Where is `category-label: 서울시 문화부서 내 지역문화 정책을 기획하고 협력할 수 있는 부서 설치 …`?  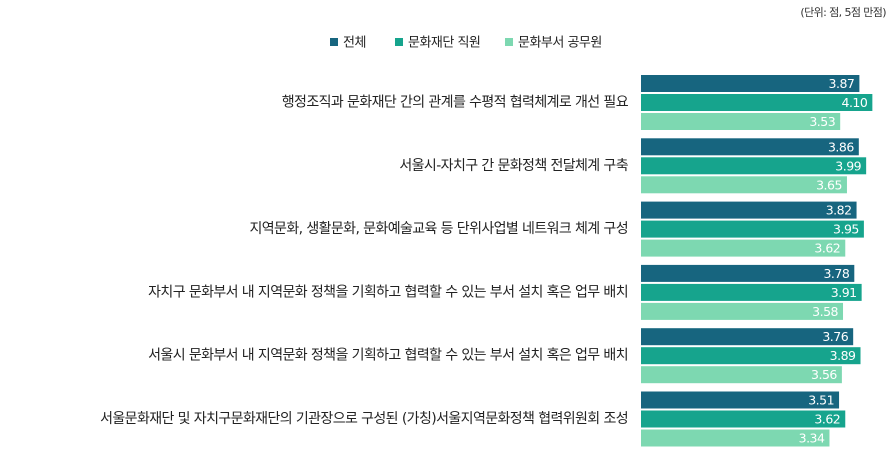
category-label: 서울시 문화부서 내 지역문화 정책을 기획하고 협력할 수 있는 부서 설치 … is located at coordinates (388, 356).